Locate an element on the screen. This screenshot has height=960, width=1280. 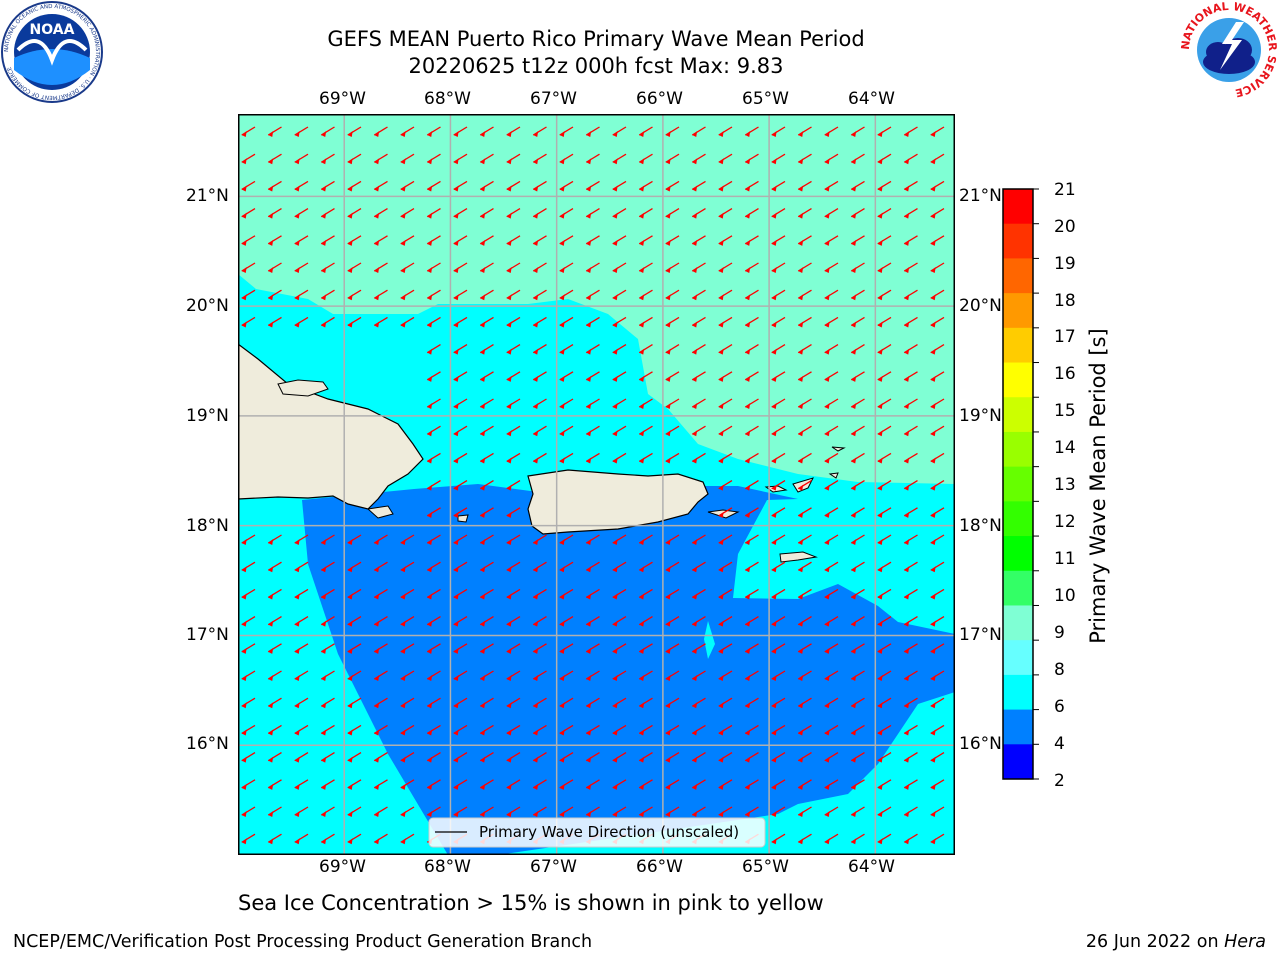
right-lat-tick: 20°N is located at coordinates (980, 306).